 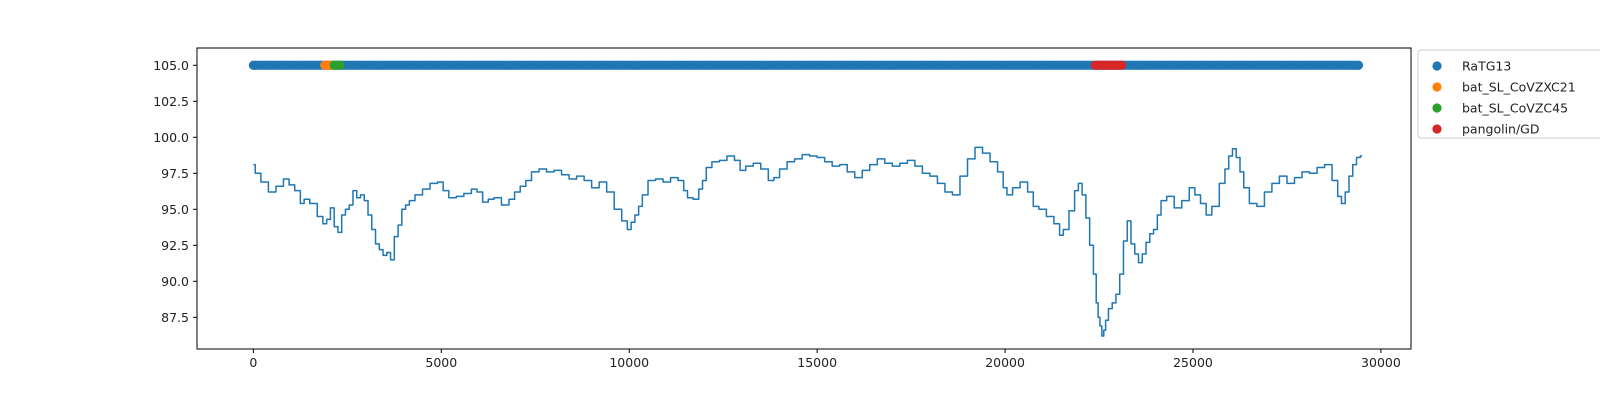 What do you see at coordinates (817, 362) in the screenshot?
I see `x-tick-label: 15000` at bounding box center [817, 362].